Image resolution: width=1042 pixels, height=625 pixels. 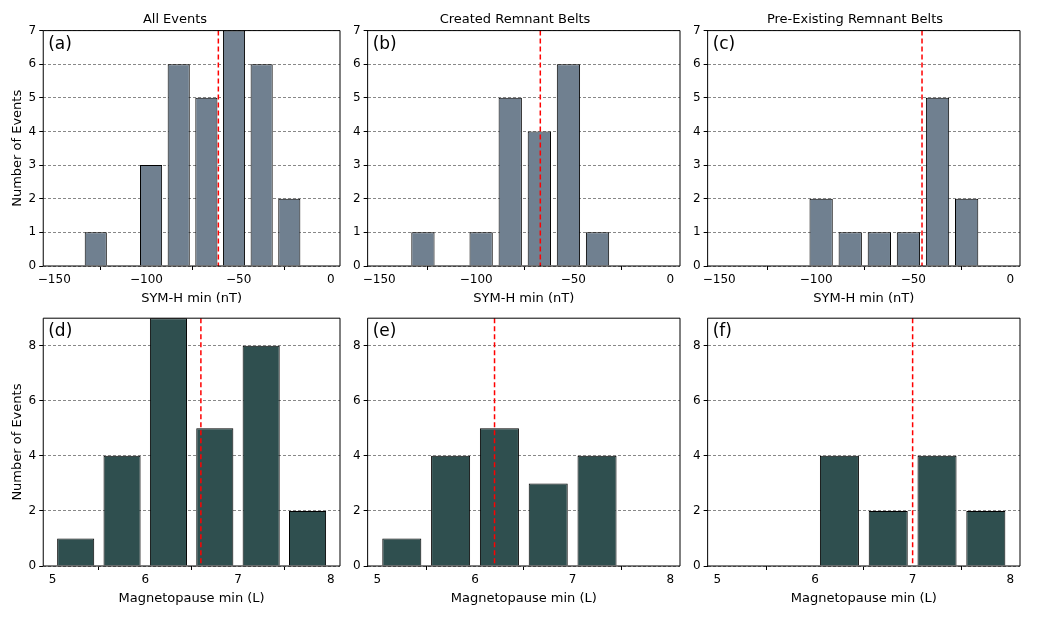 What do you see at coordinates (855, 19) in the screenshot?
I see `chart-title: Pre-Existing Remnant Belts` at bounding box center [855, 19].